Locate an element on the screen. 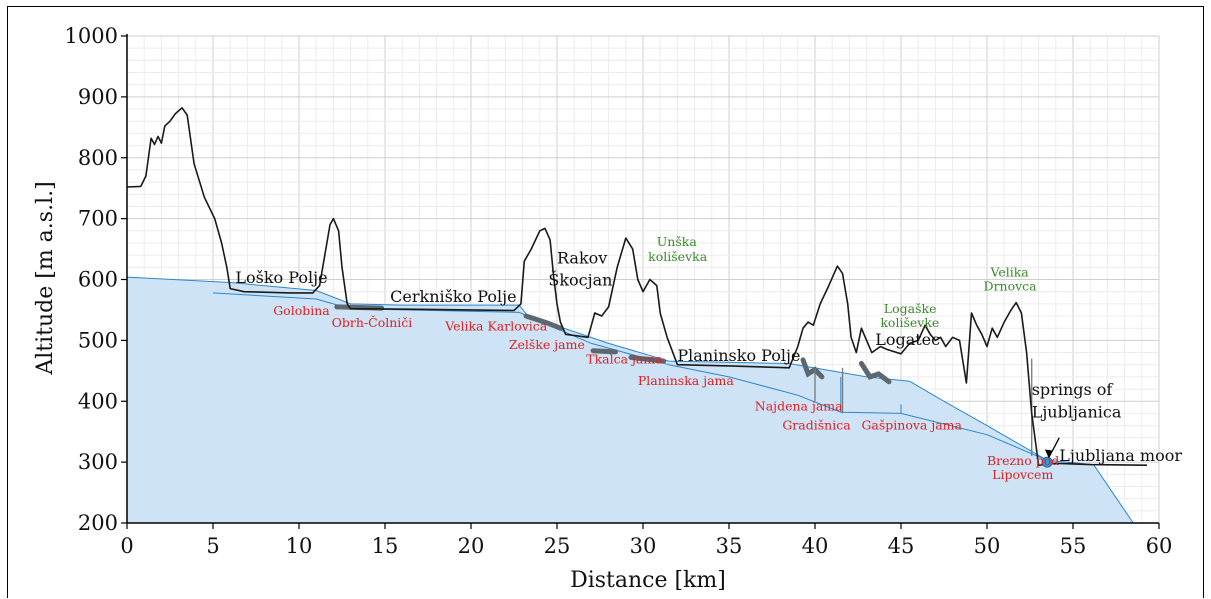 The image size is (1211, 599). place-label: springs of is located at coordinates (1073, 389).